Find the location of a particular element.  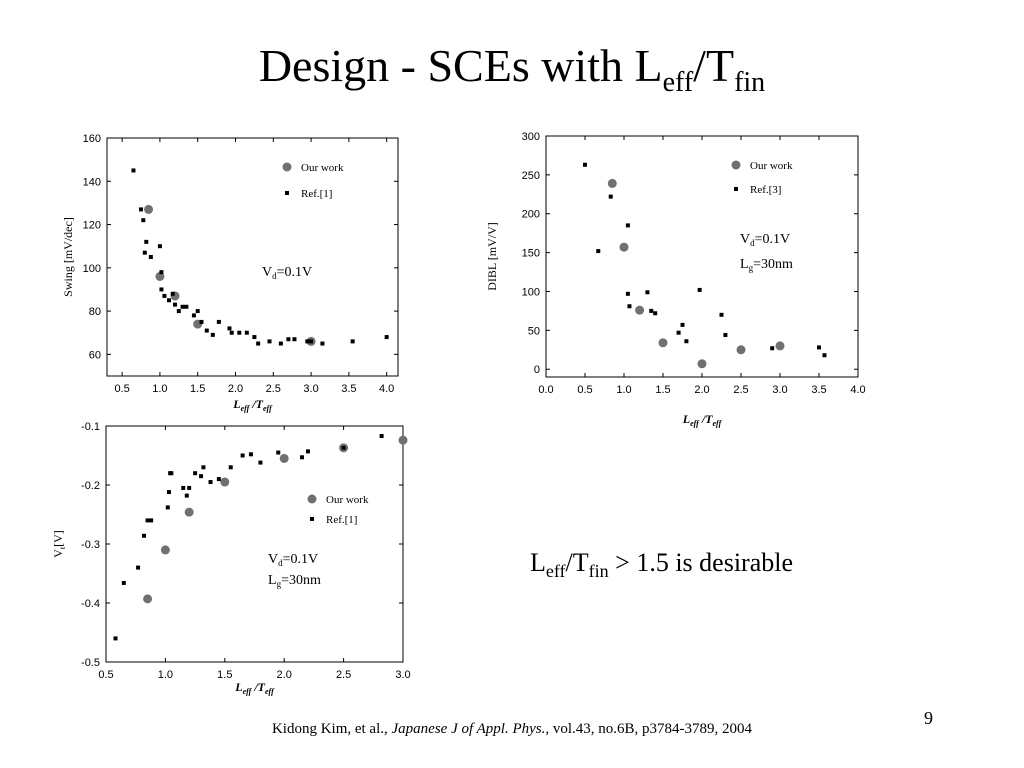

x-tick-label: 2.5 is located at coordinates (343, 675).